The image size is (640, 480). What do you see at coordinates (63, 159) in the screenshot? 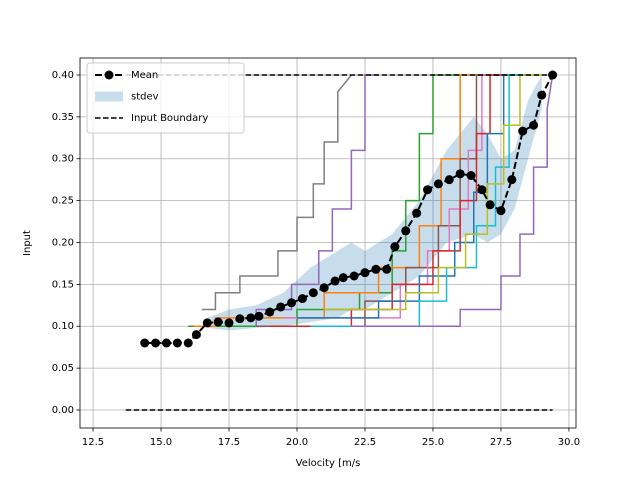
I see `y-tick-label: 0.30` at bounding box center [63, 159].